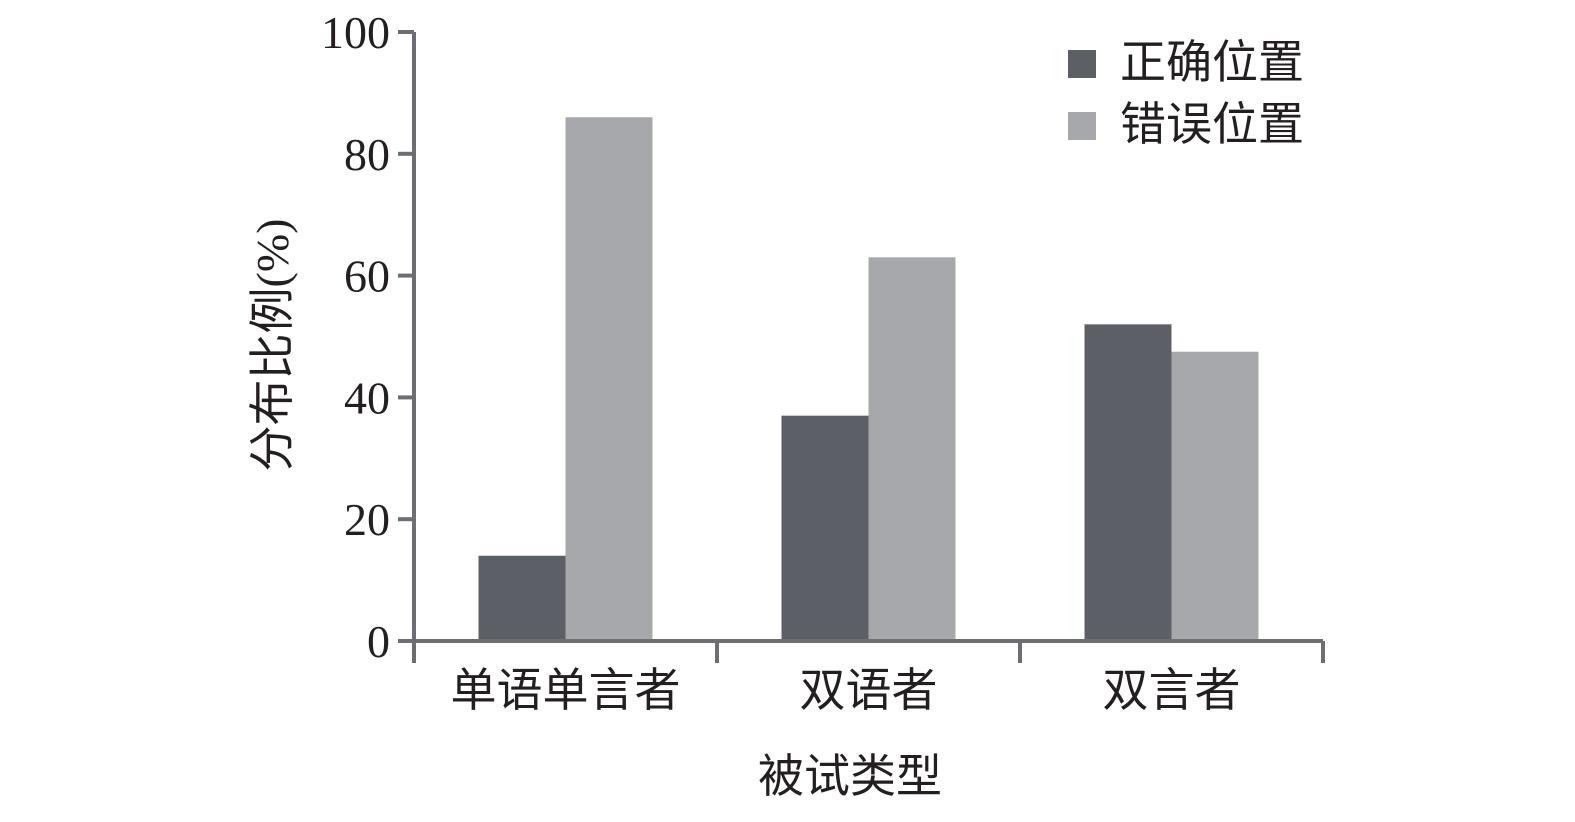 Image resolution: width=1575 pixels, height=822 pixels. I want to click on x-category-label: 双言者, so click(1172, 690).